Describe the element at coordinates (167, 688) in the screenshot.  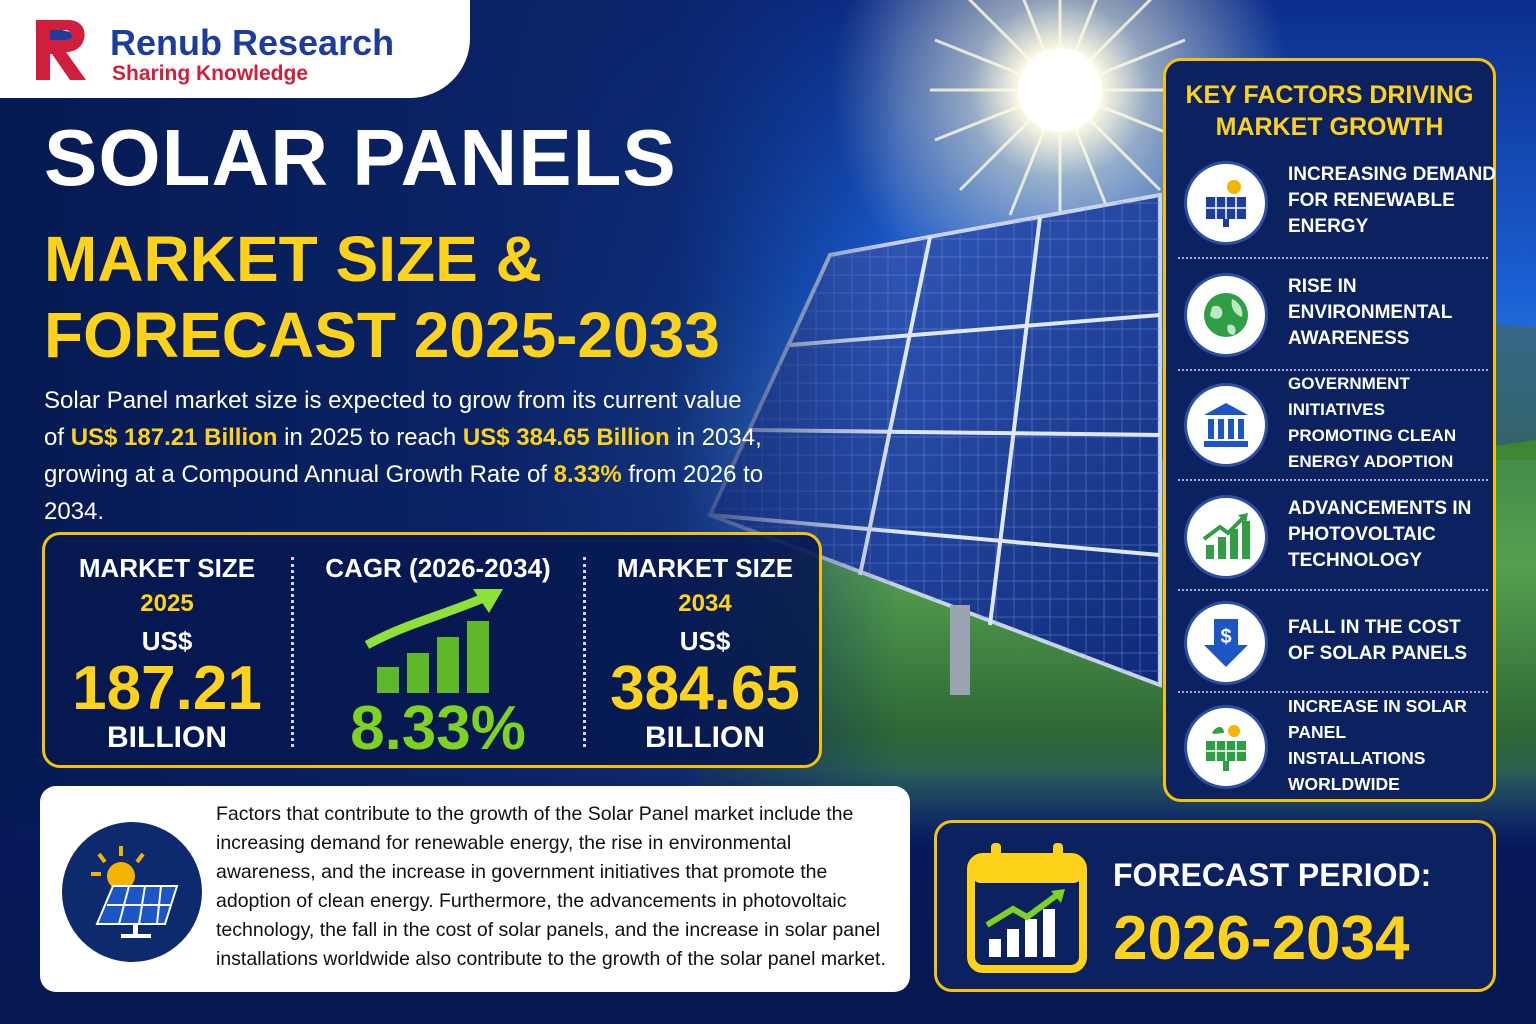
I see `stat-value: 187.21` at that location.